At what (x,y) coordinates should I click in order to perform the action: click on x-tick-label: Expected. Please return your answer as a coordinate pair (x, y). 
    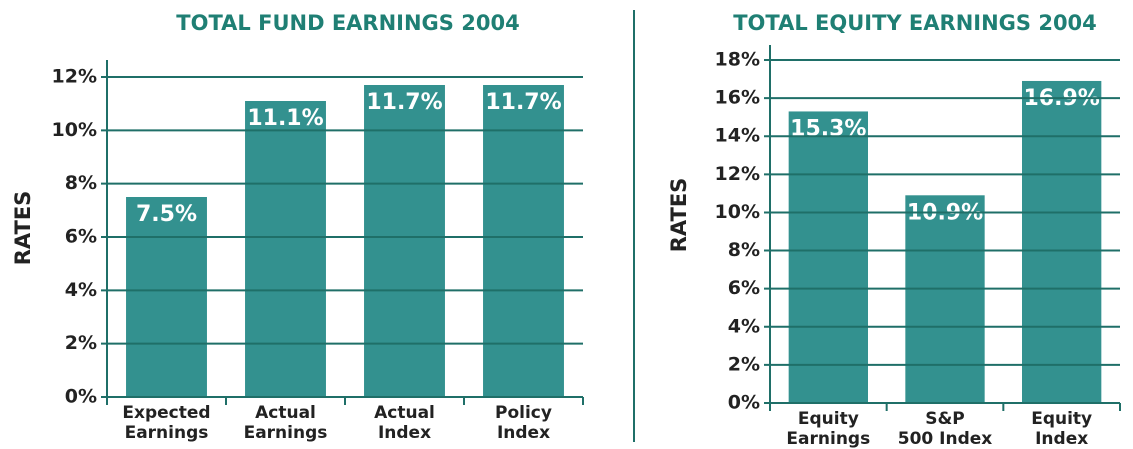
    Looking at the image, I should click on (166, 413).